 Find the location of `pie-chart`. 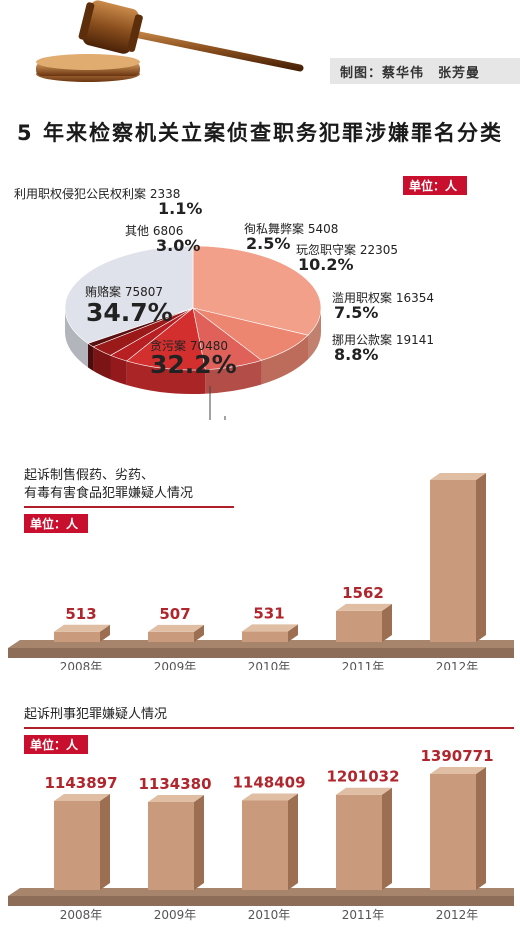

pie-chart is located at coordinates (193, 332).